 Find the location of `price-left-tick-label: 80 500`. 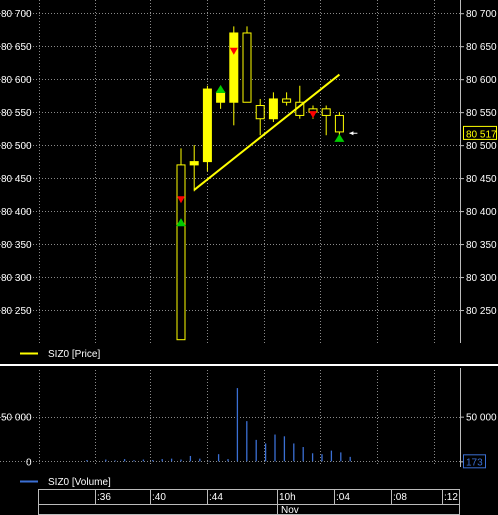

price-left-tick-label: 80 500 is located at coordinates (16, 146).